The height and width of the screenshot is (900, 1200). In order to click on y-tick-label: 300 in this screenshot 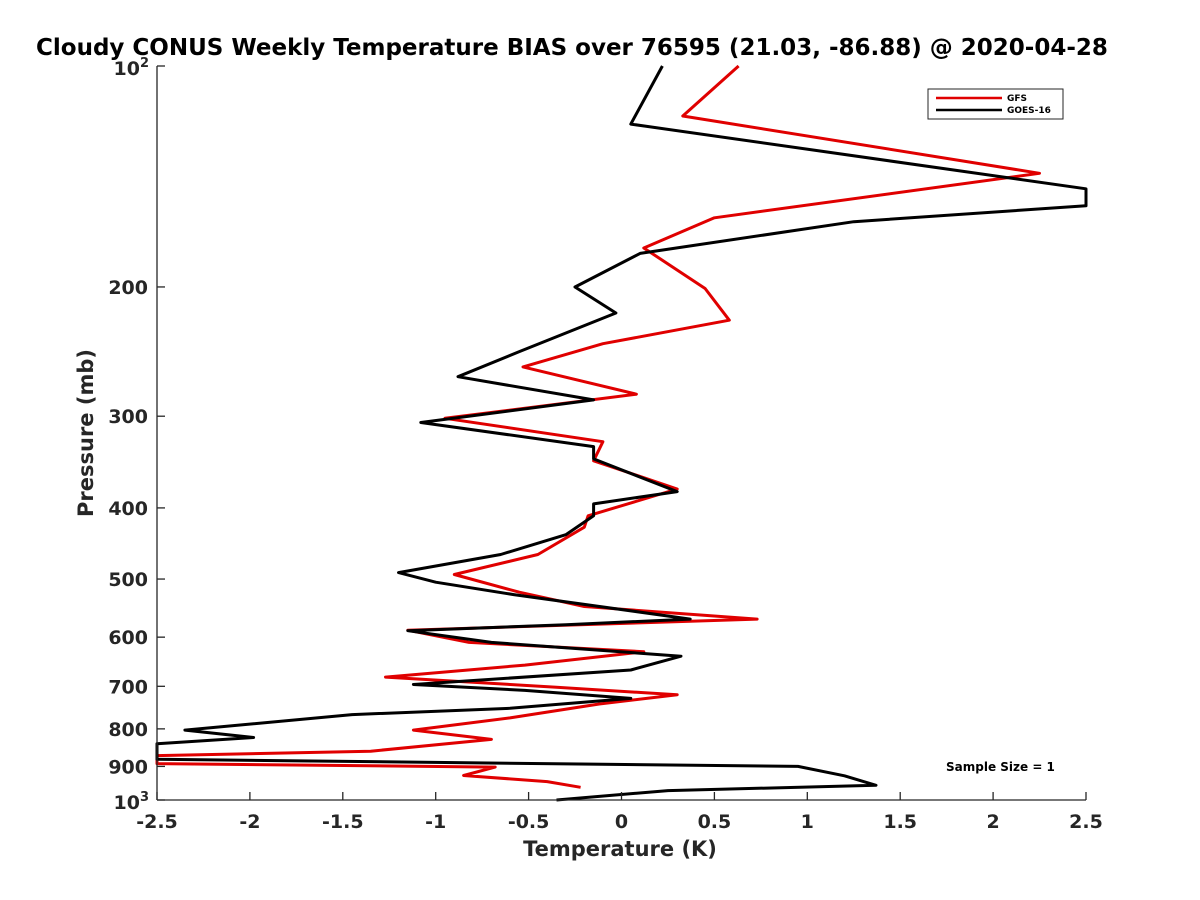, I will do `click(128, 417)`.